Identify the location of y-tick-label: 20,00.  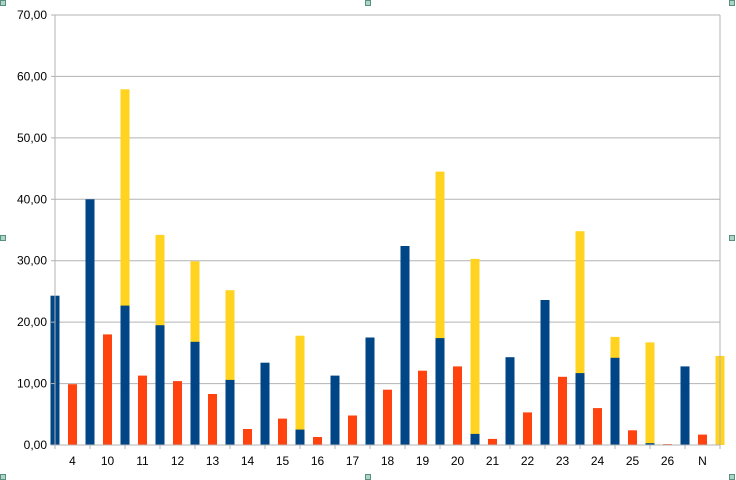
(32, 322).